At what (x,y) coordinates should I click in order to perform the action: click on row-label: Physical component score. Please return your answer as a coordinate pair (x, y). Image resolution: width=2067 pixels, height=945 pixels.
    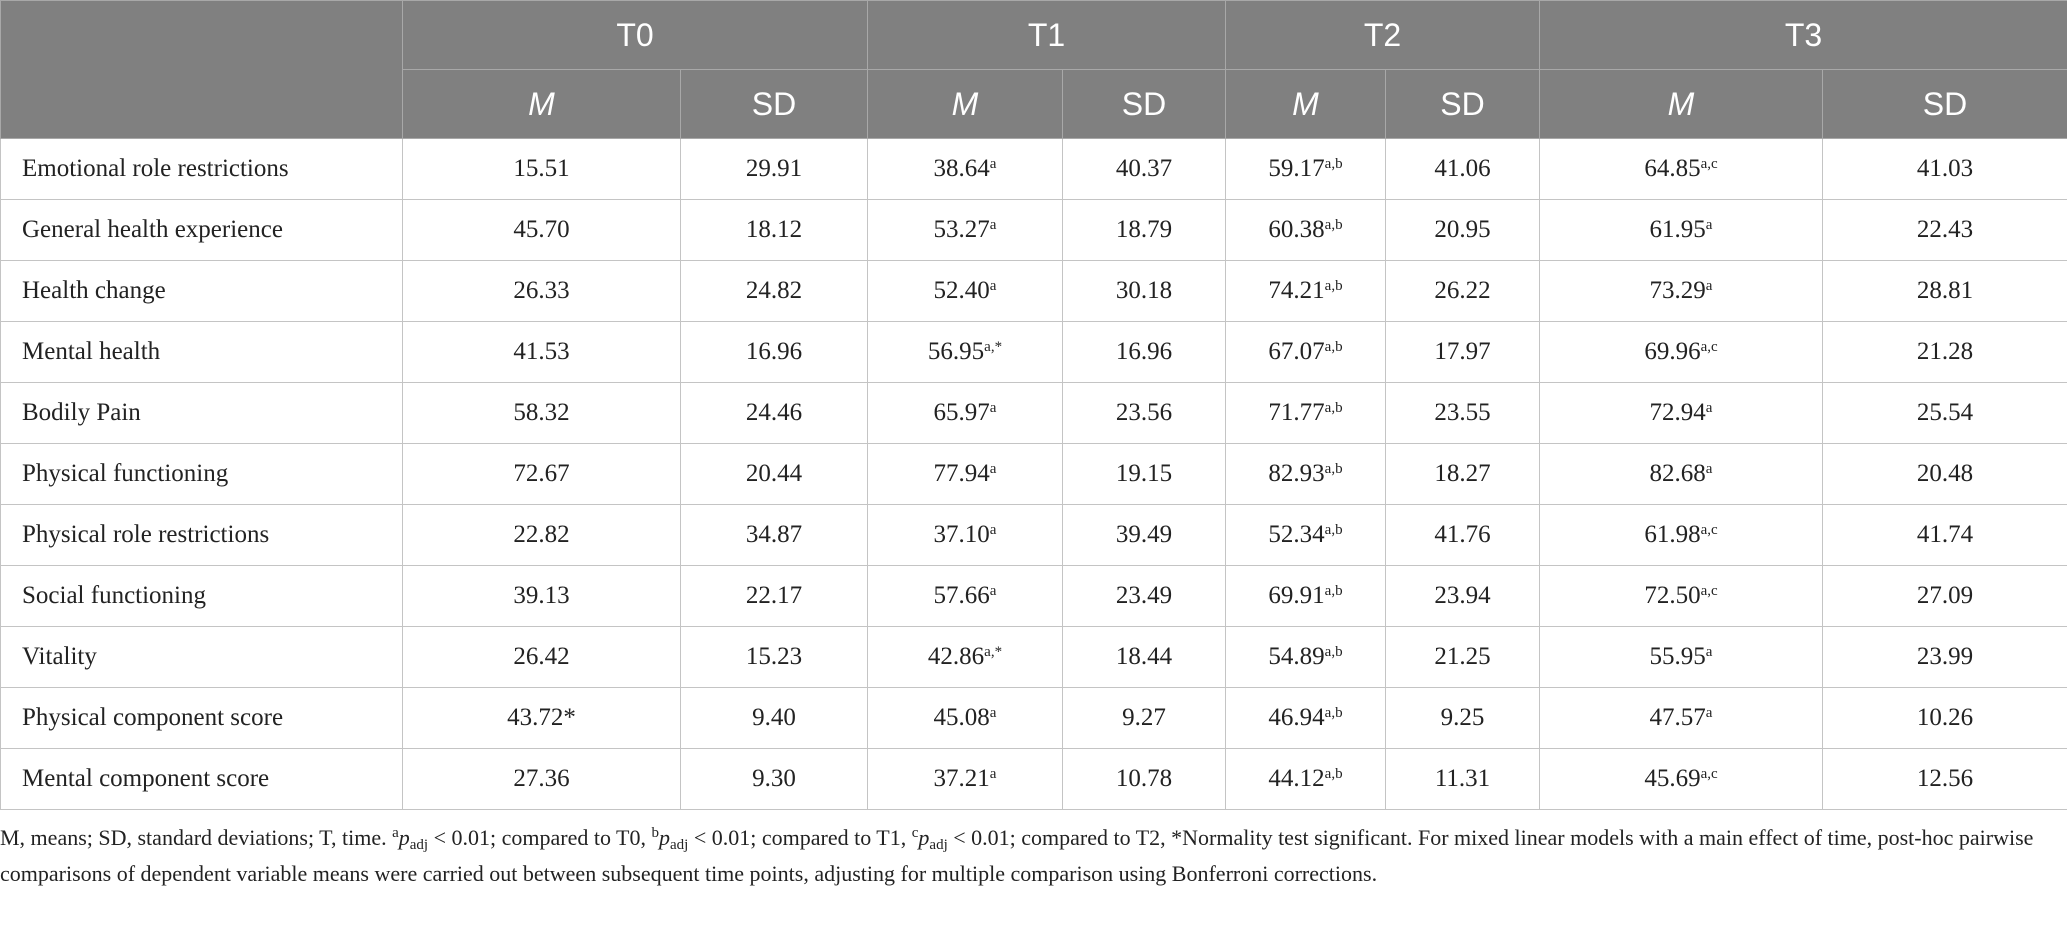
    Looking at the image, I should click on (201, 718).